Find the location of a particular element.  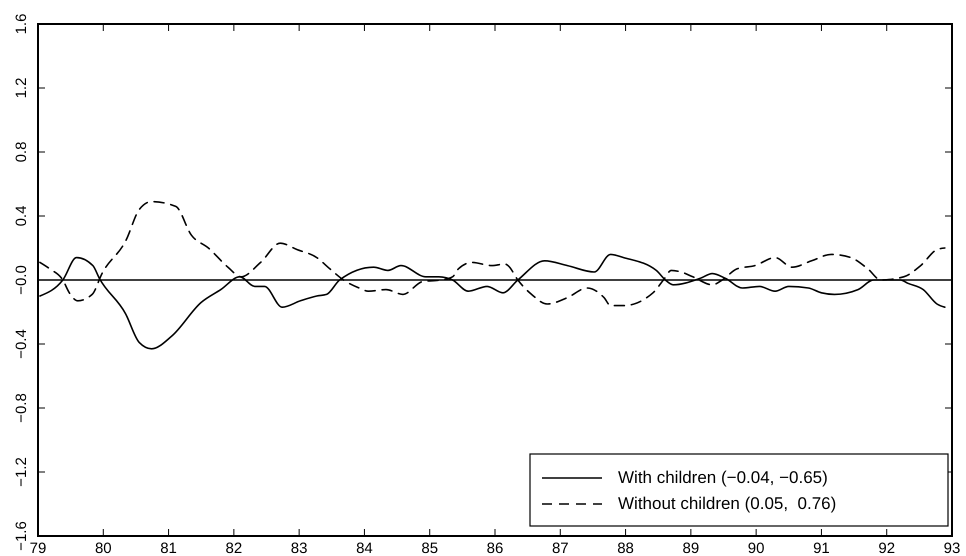

legend-label: With children (−0.04, −0.65) is located at coordinates (723, 477).